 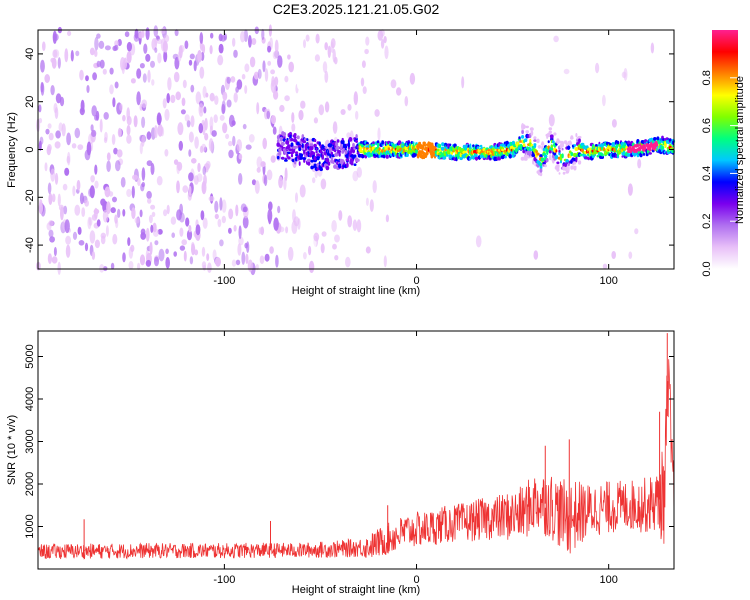 I want to click on spectrogram-x-tick-label: 0, so click(x=416, y=281).